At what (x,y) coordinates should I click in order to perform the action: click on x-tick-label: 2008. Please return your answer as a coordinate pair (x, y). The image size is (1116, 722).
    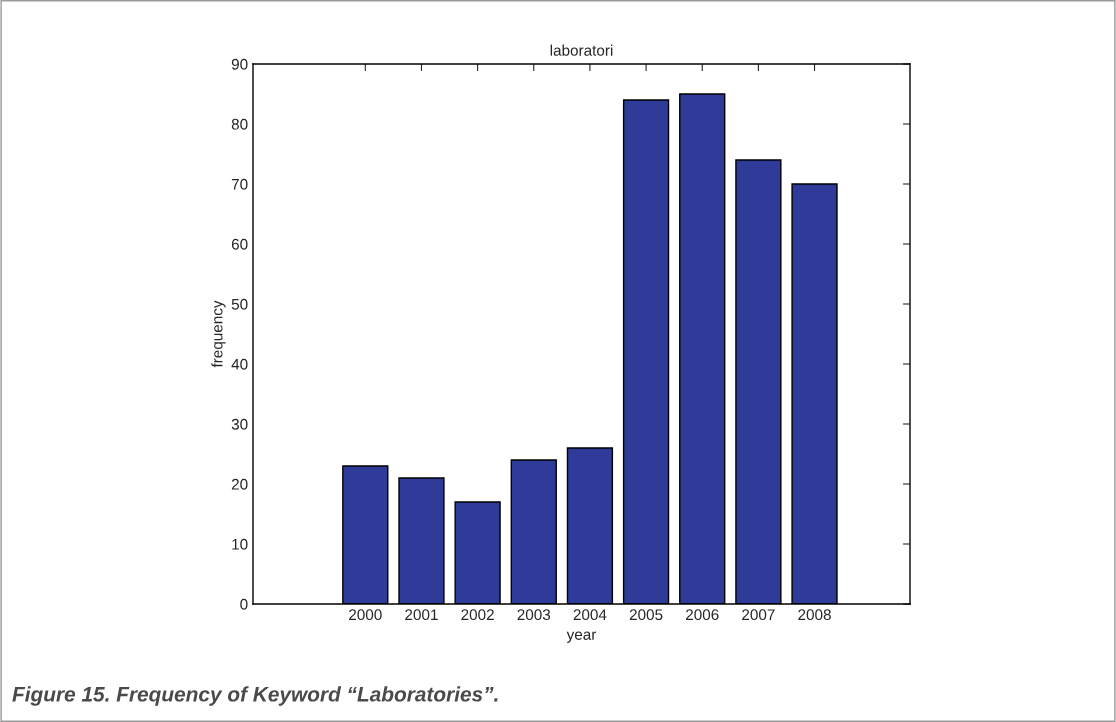
    Looking at the image, I should click on (814, 615).